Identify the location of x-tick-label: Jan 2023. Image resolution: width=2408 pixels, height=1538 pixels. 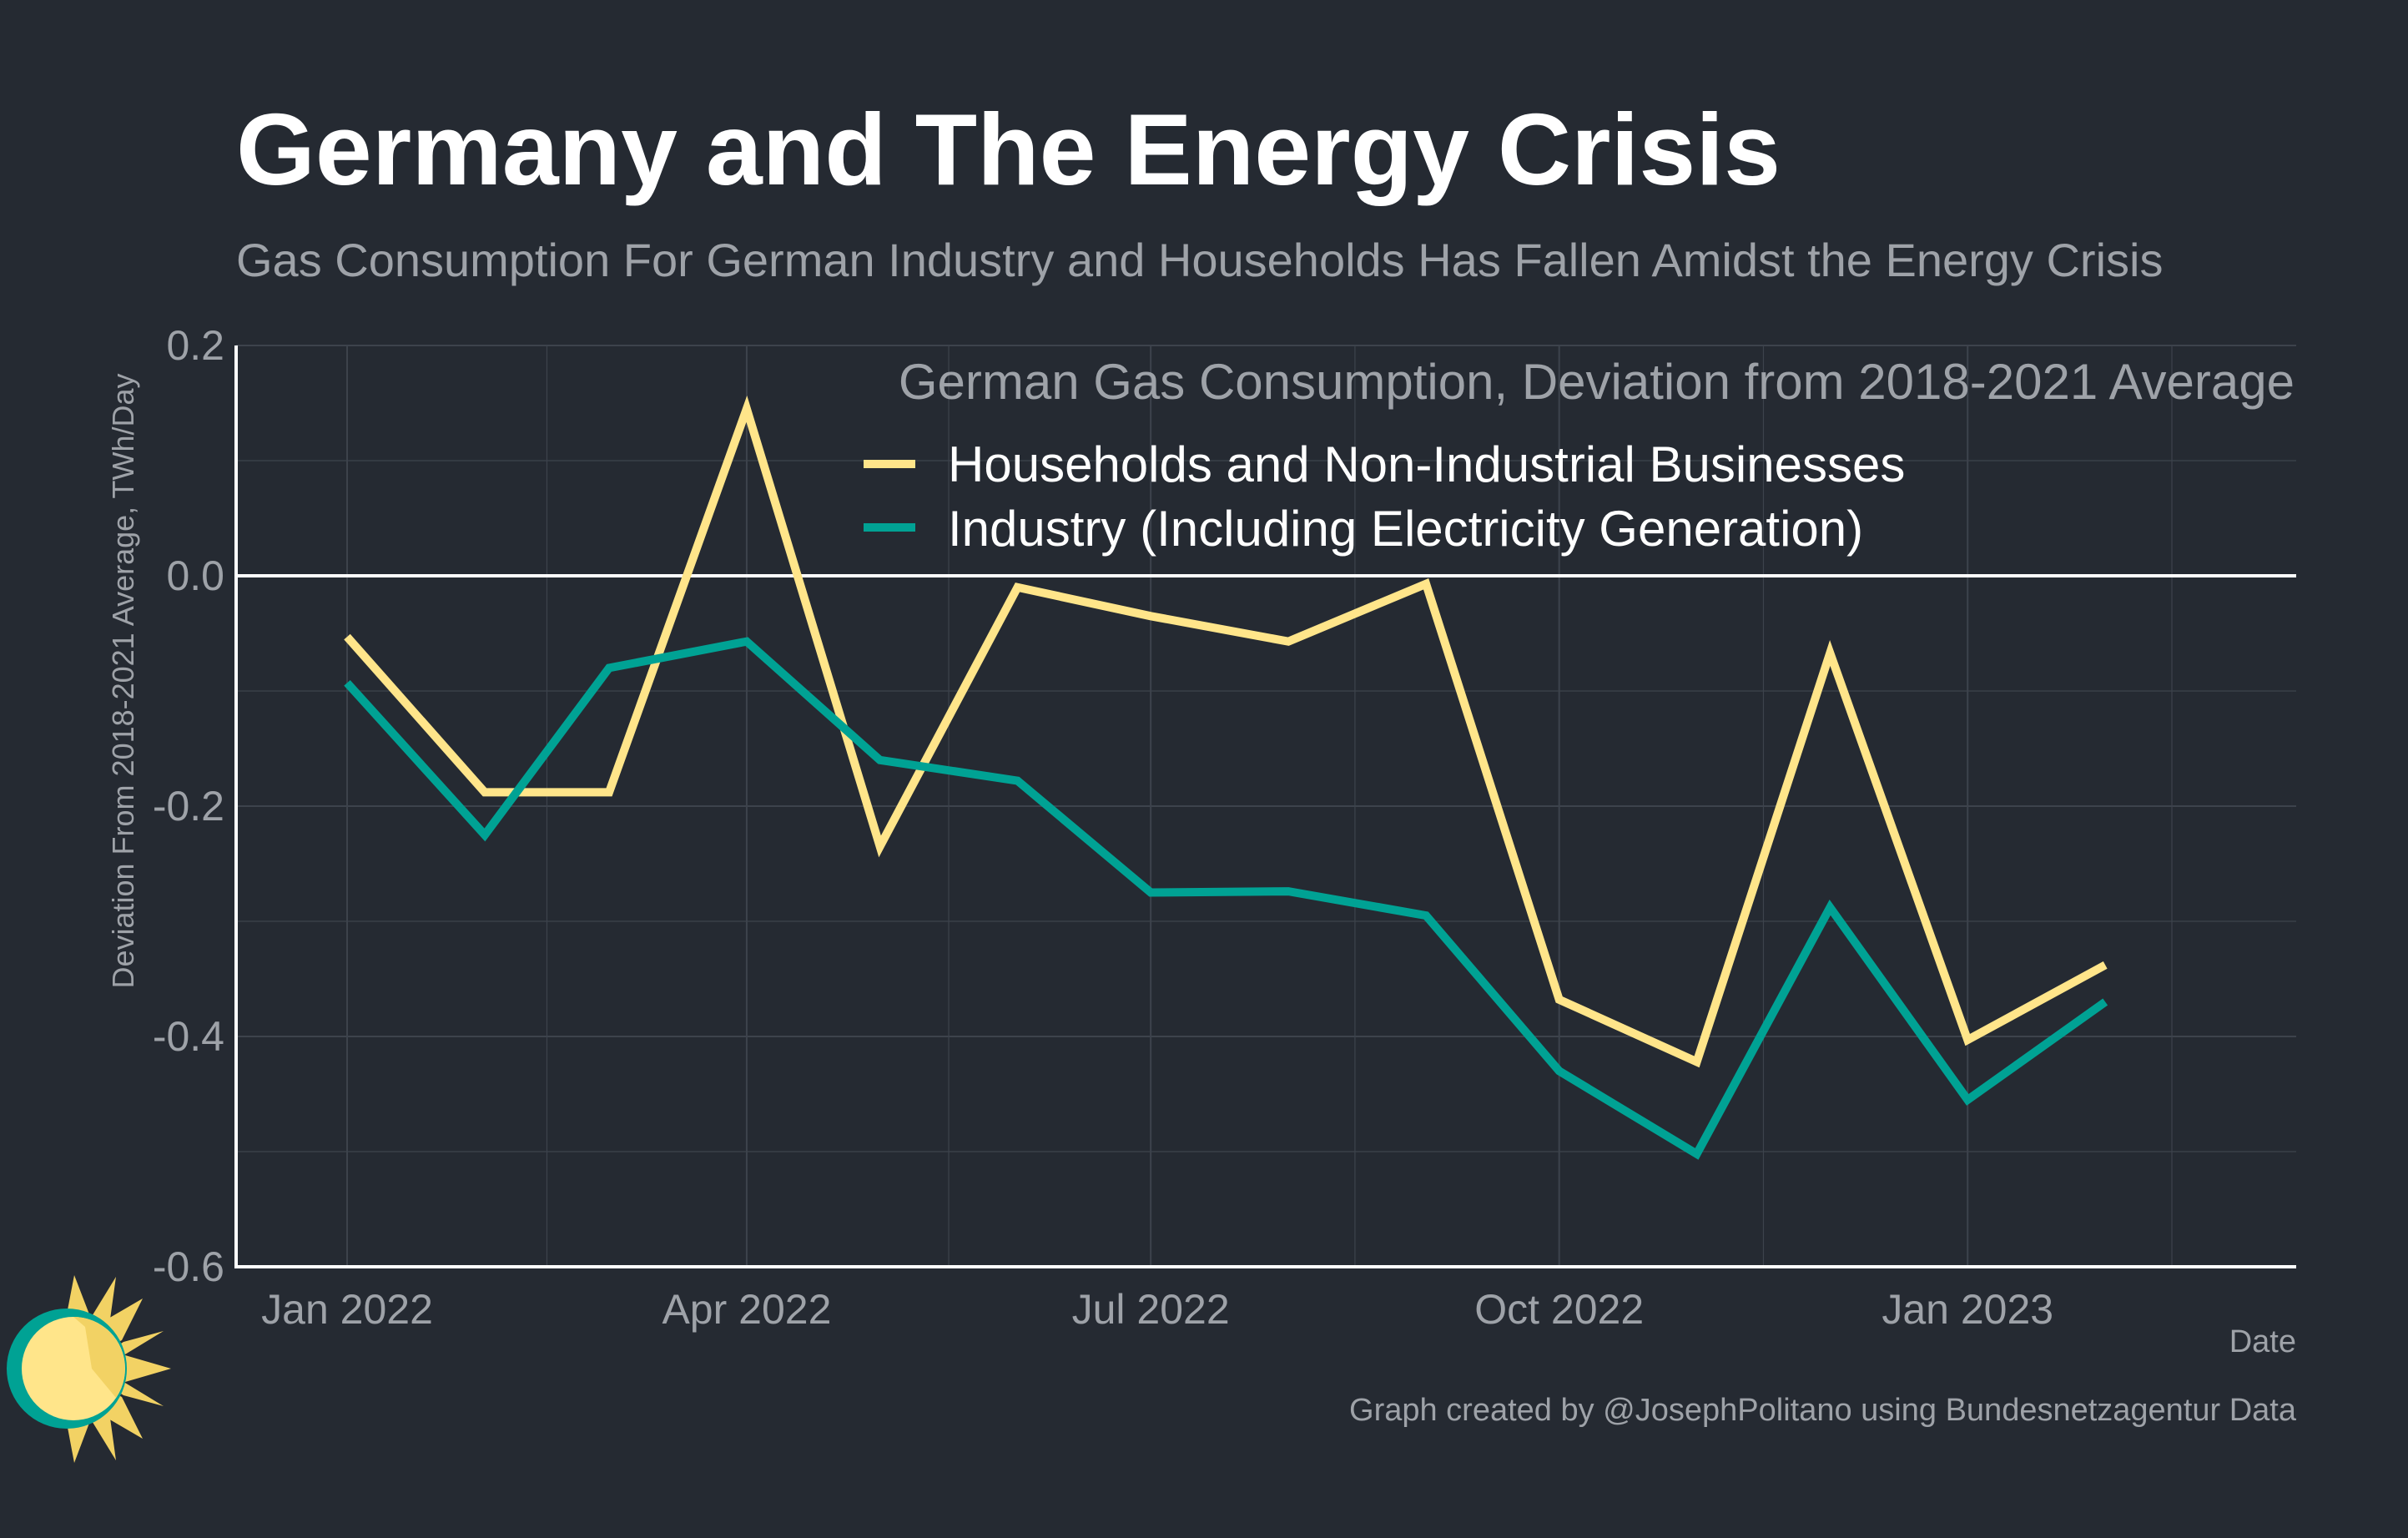
(1967, 1309).